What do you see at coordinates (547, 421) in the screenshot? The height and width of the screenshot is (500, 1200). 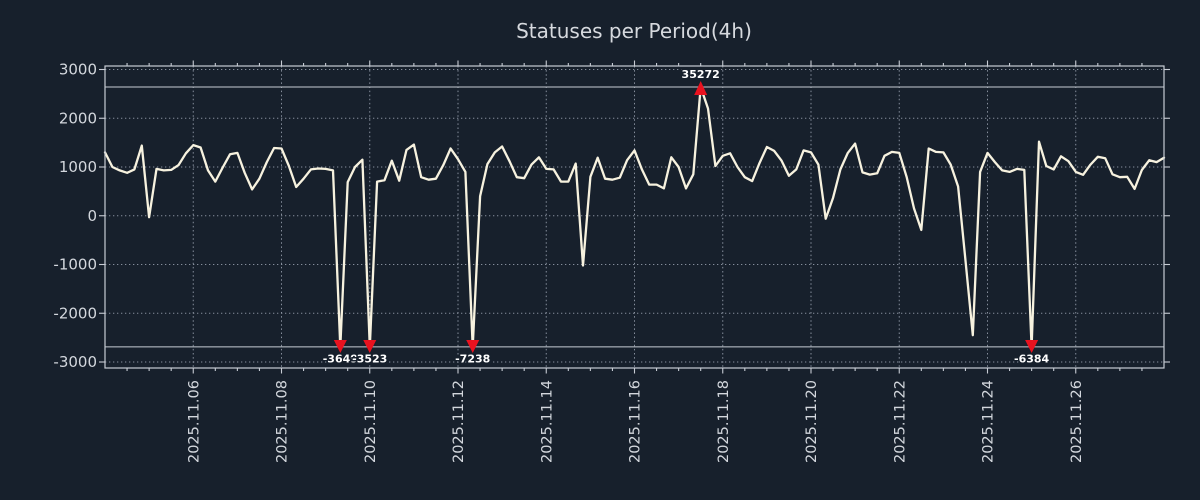 I see `x-tick-label: 2025.11.14` at bounding box center [547, 421].